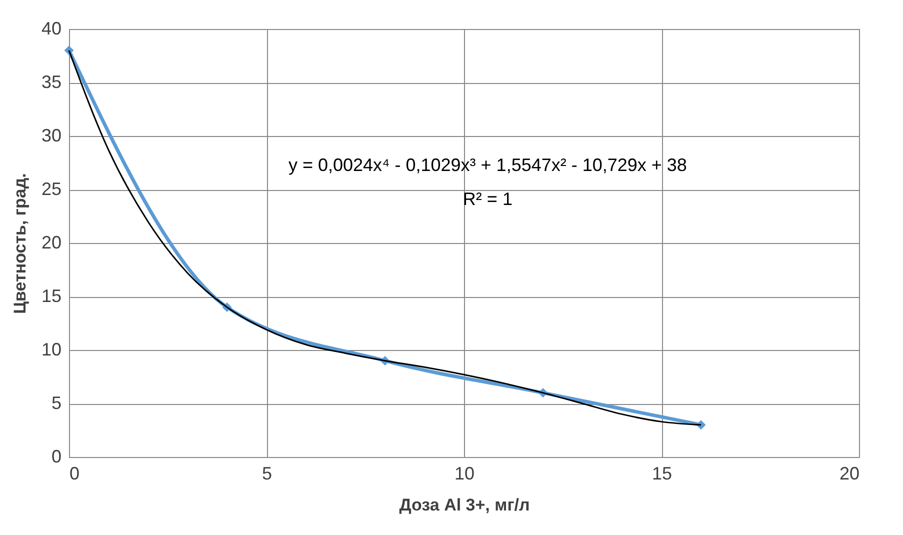 The height and width of the screenshot is (535, 903). Describe the element at coordinates (487, 199) in the screenshot. I see `annotation: R² = 1` at that location.